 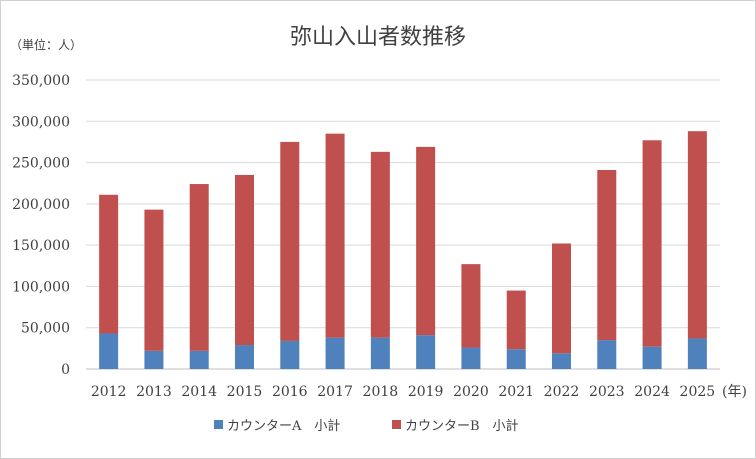 I want to click on x-tick-label: 2019, so click(x=426, y=392).